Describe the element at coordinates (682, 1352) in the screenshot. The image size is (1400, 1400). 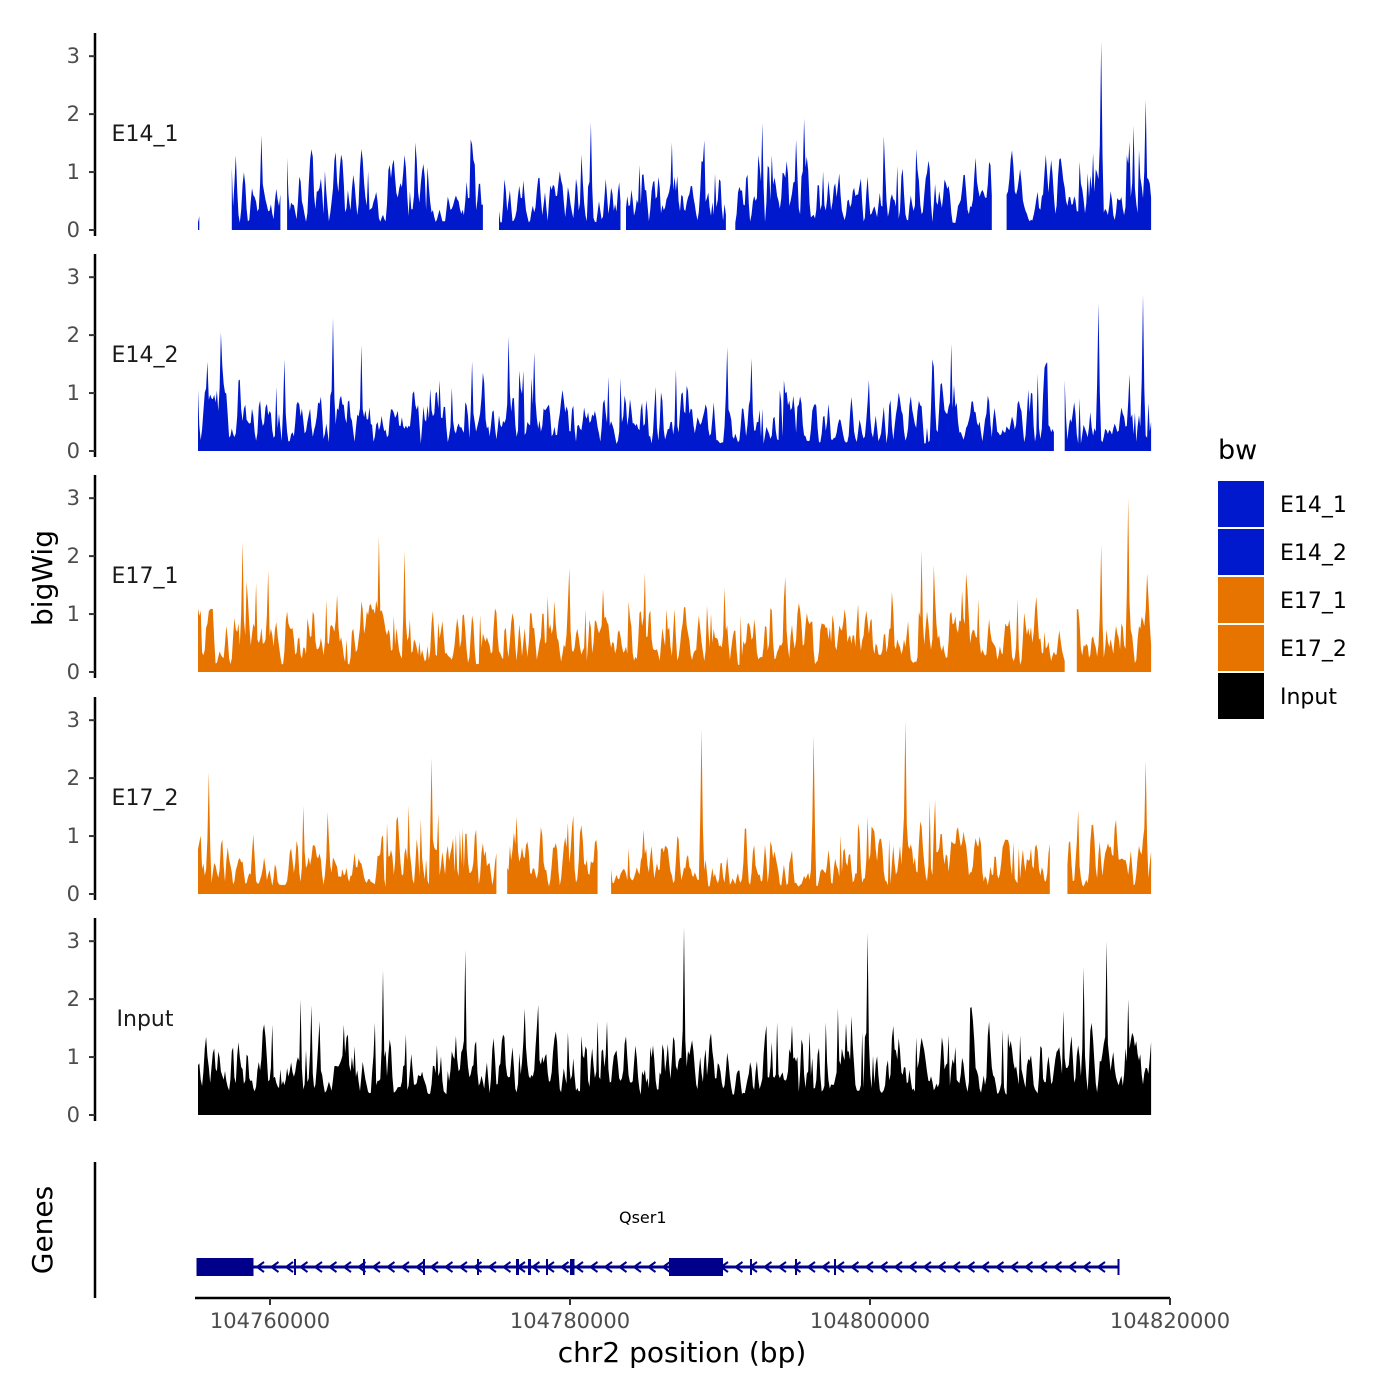
I see `x-axis-title: chr2 position (bp)` at that location.